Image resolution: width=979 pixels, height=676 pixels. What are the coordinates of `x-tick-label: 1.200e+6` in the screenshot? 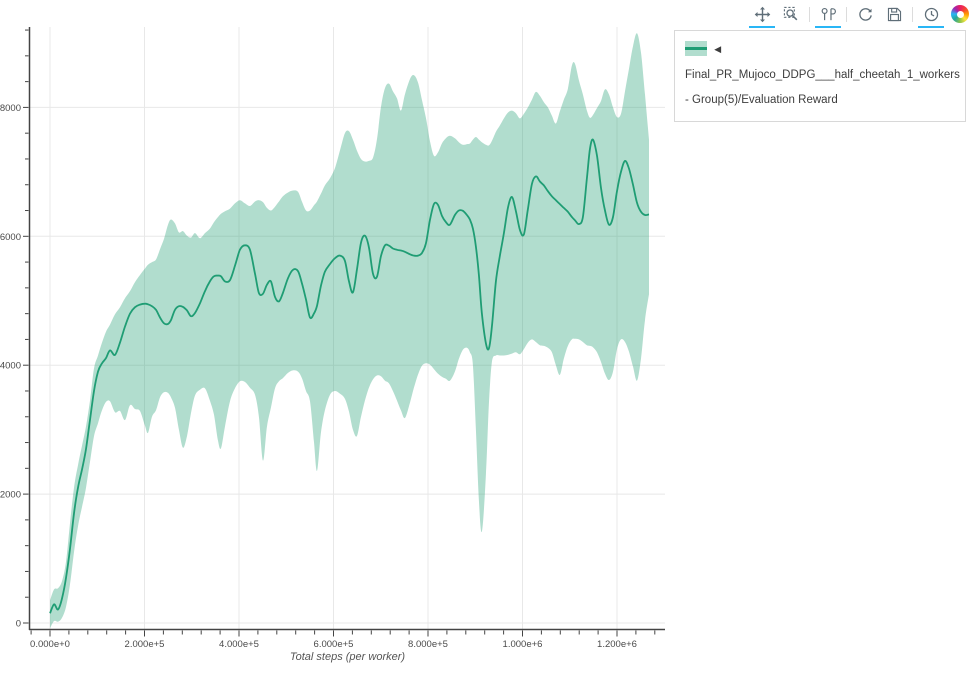 It's located at (617, 644).